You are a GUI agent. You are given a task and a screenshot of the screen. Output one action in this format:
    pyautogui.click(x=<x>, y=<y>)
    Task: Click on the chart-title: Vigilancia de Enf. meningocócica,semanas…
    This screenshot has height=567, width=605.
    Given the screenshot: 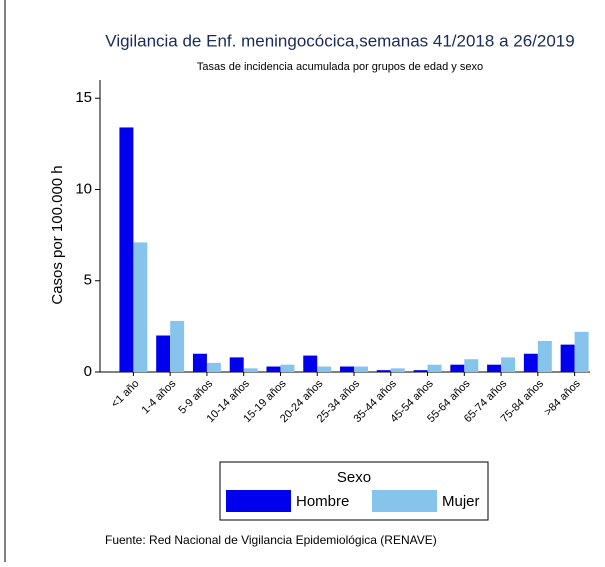 What is the action you would take?
    pyautogui.click(x=339, y=40)
    